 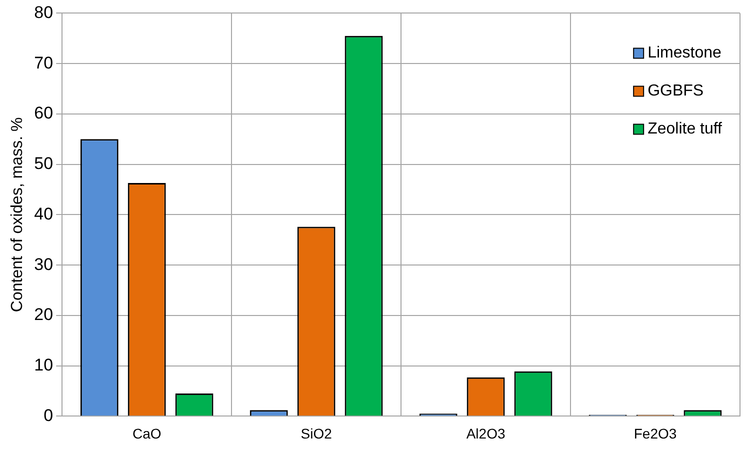 I want to click on y-axis-title: Content of oxides, mass. %, so click(x=17, y=214).